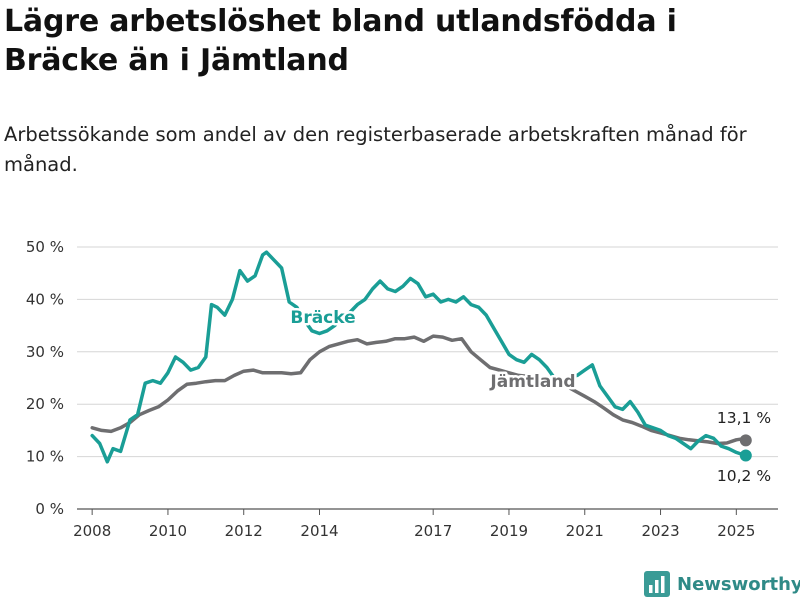  I want to click on y-tick-label: 50 %, so click(45, 247).